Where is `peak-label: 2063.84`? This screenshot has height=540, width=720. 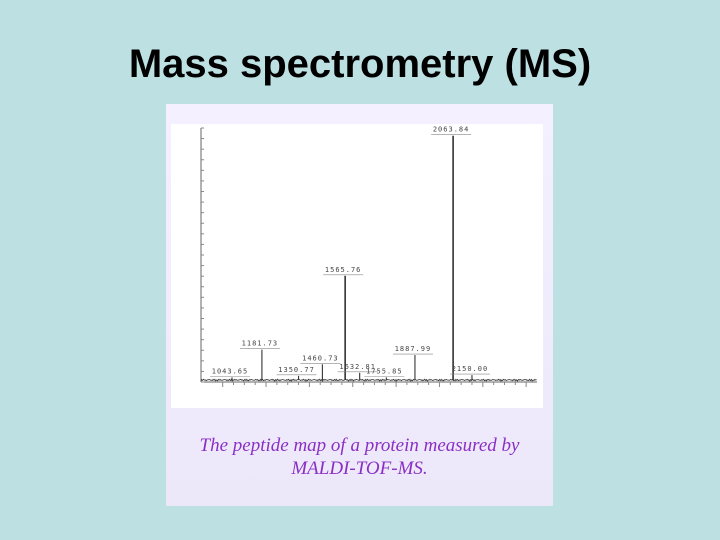
peak-label: 2063.84 is located at coordinates (451, 130).